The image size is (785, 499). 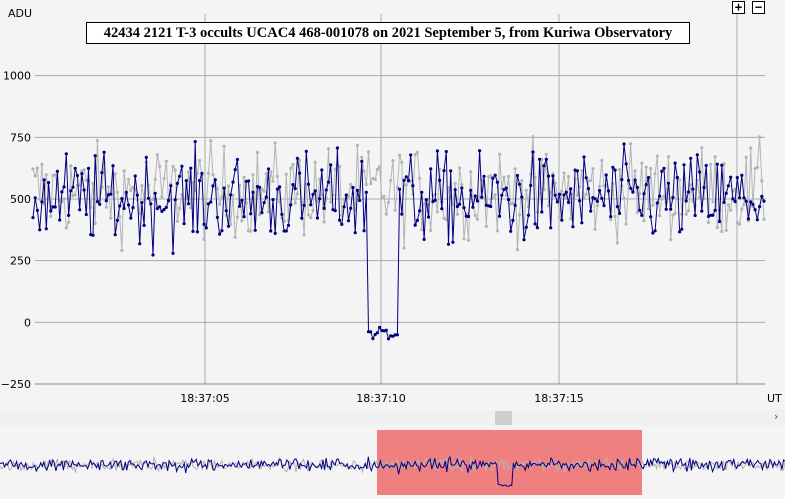 What do you see at coordinates (392, 418) in the screenshot?
I see `scrollbar-track` at bounding box center [392, 418].